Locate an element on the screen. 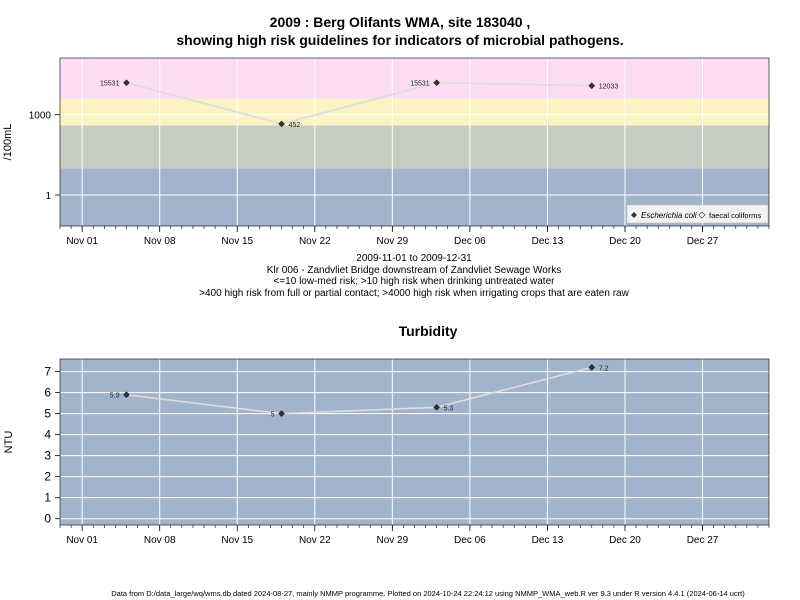  chart-title-line1: 2009 : Berg Olifants WMA, site 183040 , is located at coordinates (400, 22).